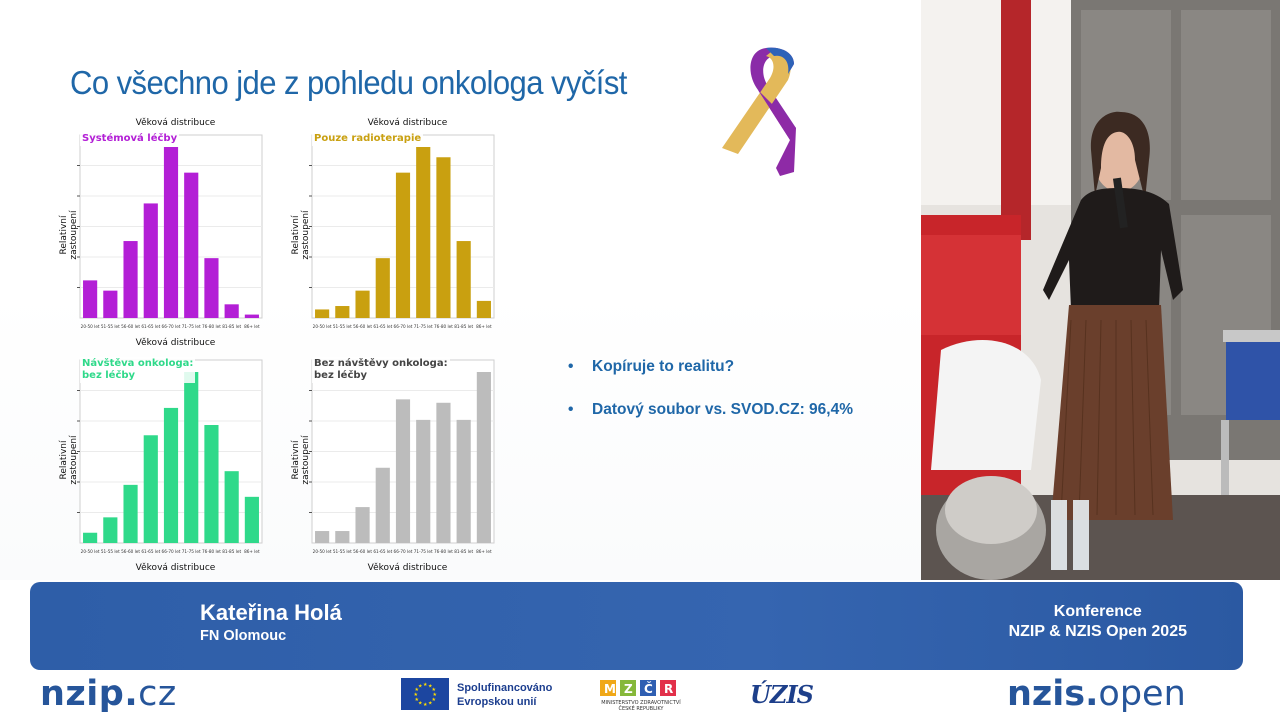 This screenshot has width=1280, height=720. I want to click on nzip-logo-main: nzip, so click(82, 694).